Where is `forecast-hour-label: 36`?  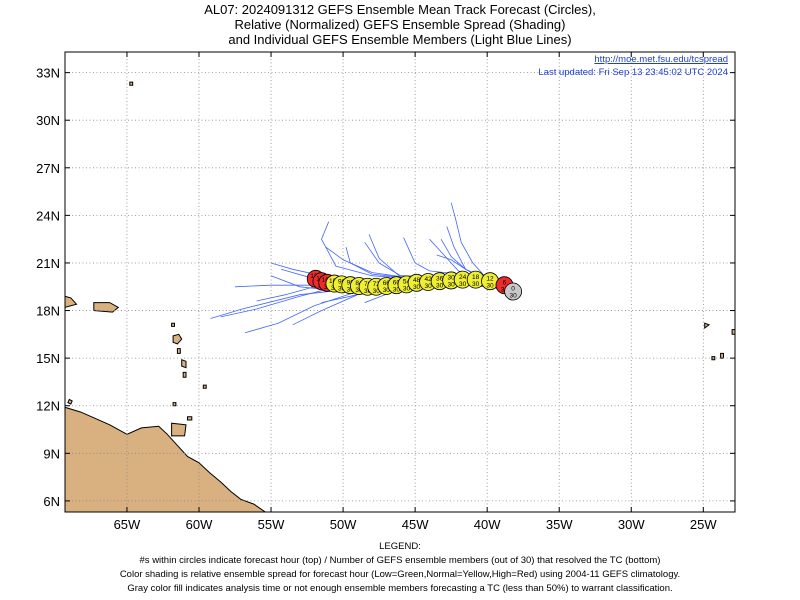 forecast-hour-label: 36 is located at coordinates (440, 278).